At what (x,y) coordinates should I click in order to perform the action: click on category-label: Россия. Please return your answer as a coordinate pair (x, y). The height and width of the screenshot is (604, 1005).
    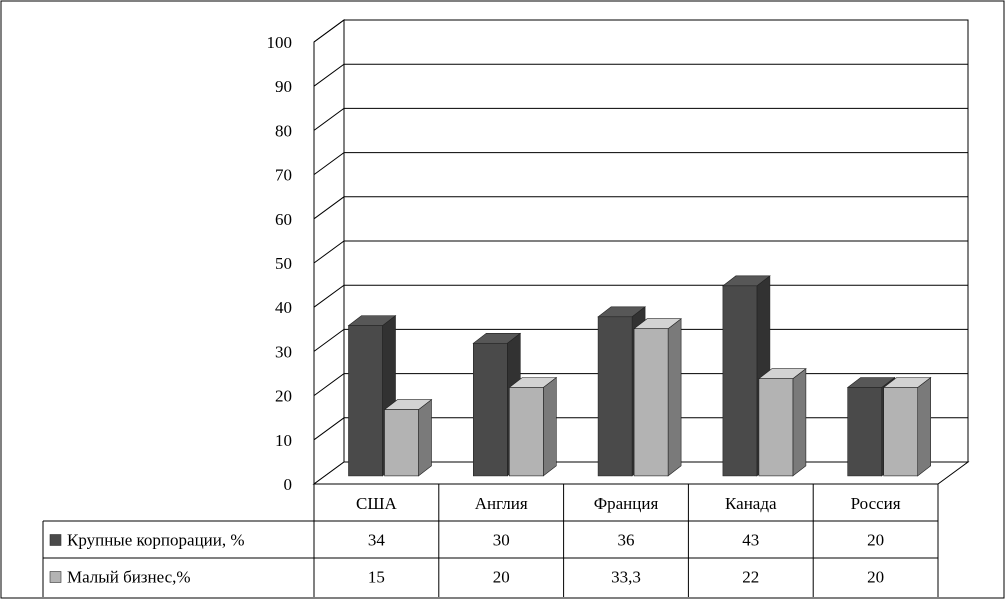
    Looking at the image, I should click on (876, 503).